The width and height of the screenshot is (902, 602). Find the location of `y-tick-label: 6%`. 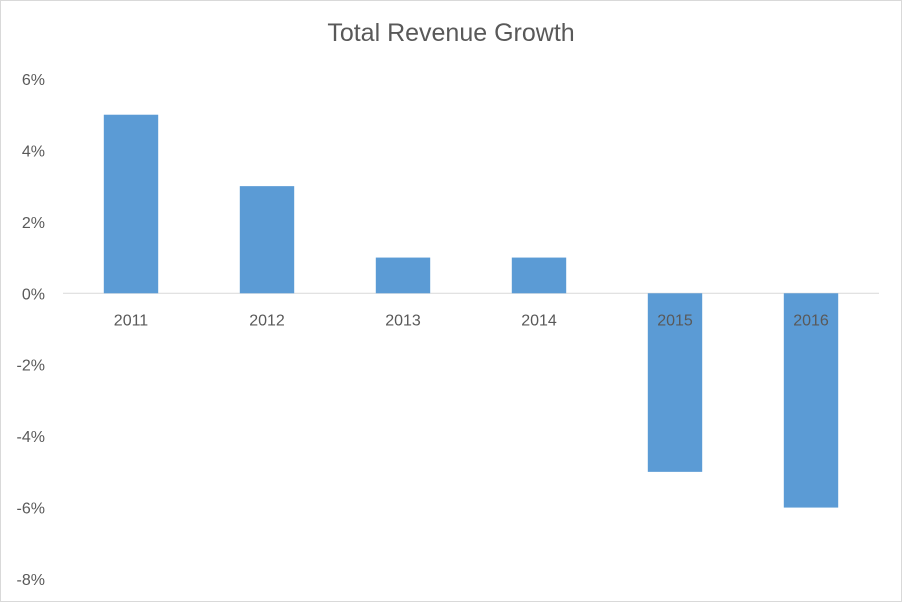

y-tick-label: 6% is located at coordinates (33, 80).